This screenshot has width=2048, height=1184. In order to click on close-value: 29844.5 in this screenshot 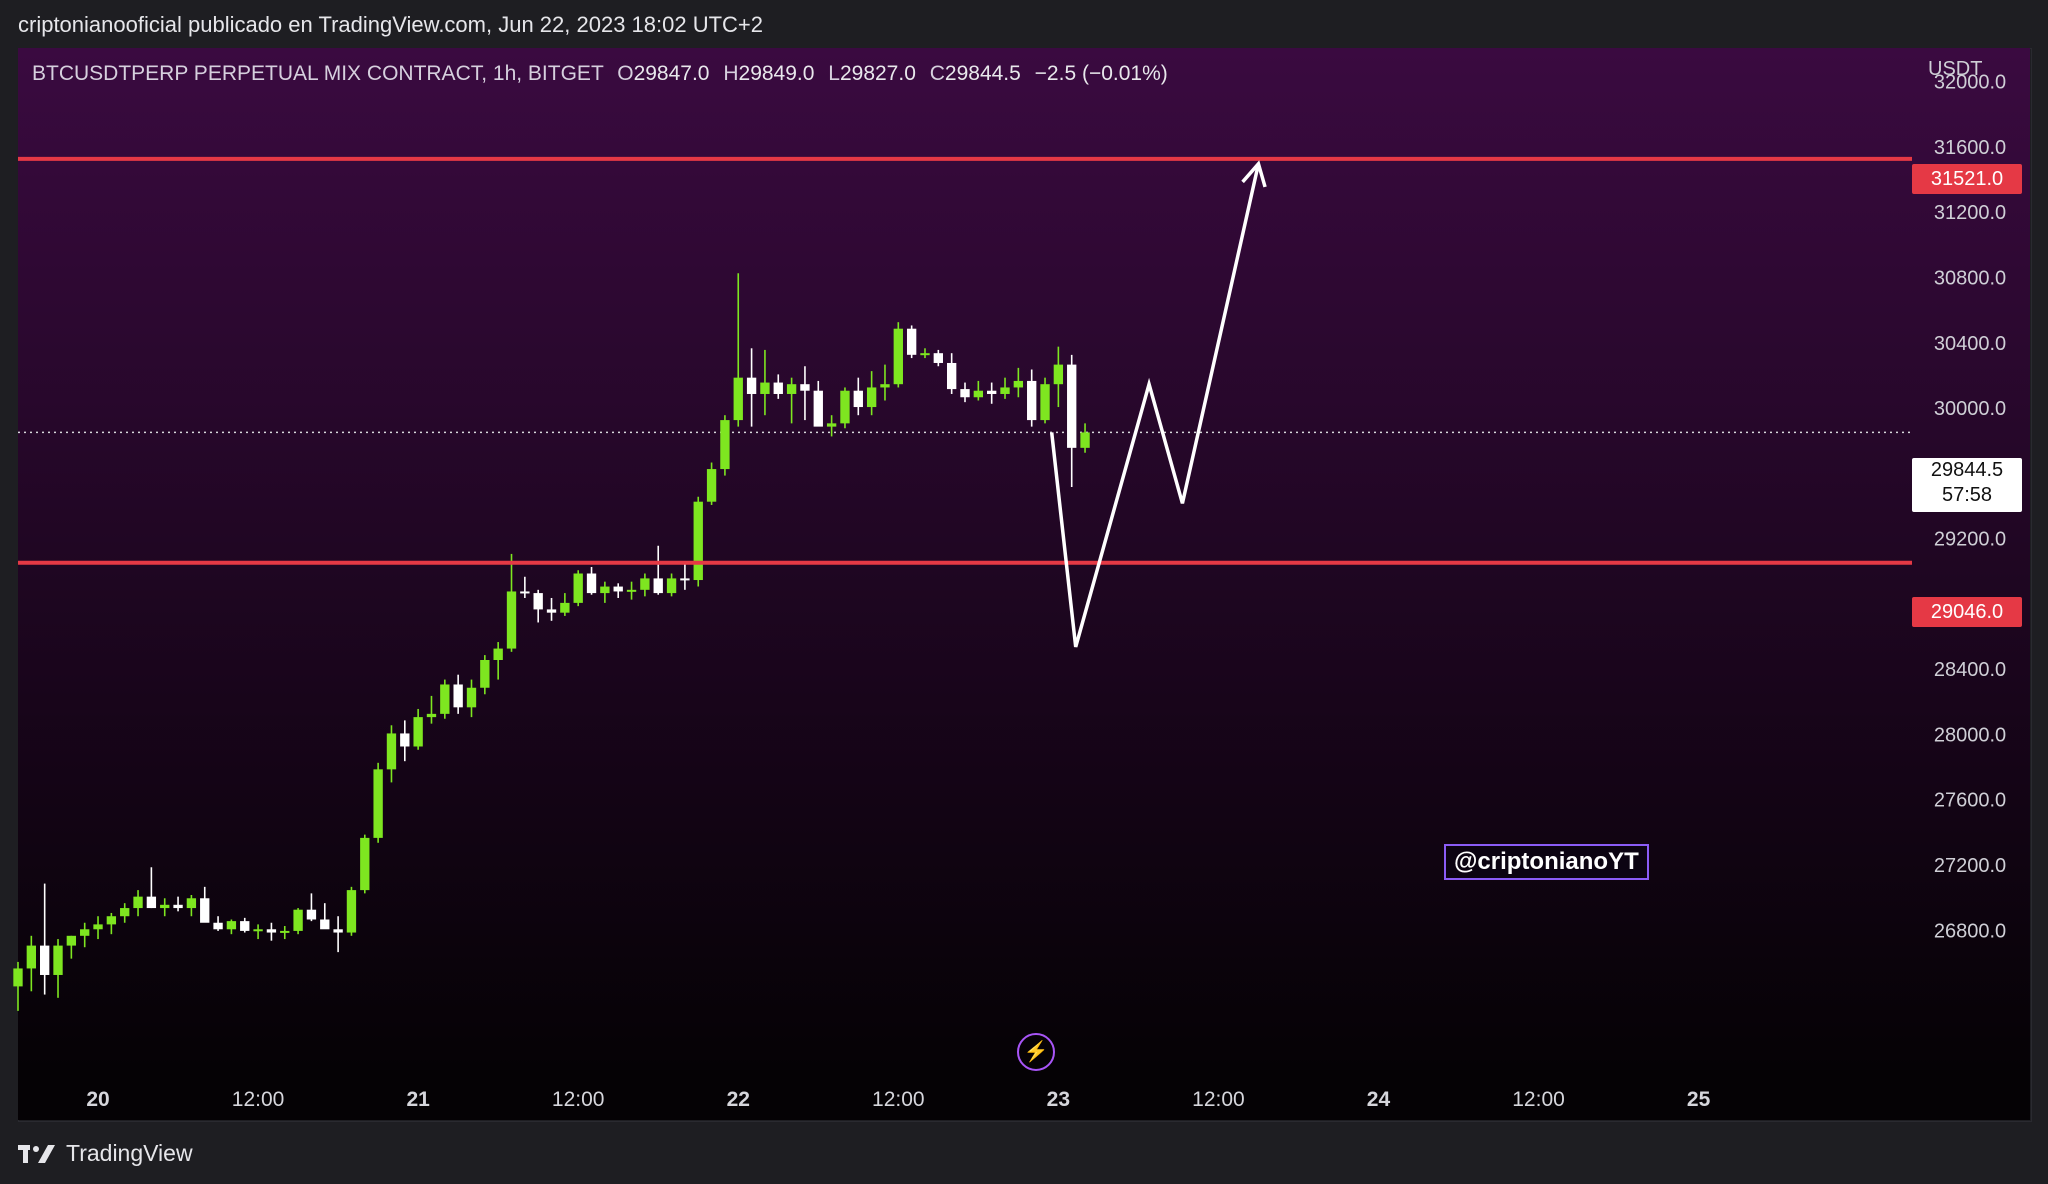, I will do `click(982, 73)`.